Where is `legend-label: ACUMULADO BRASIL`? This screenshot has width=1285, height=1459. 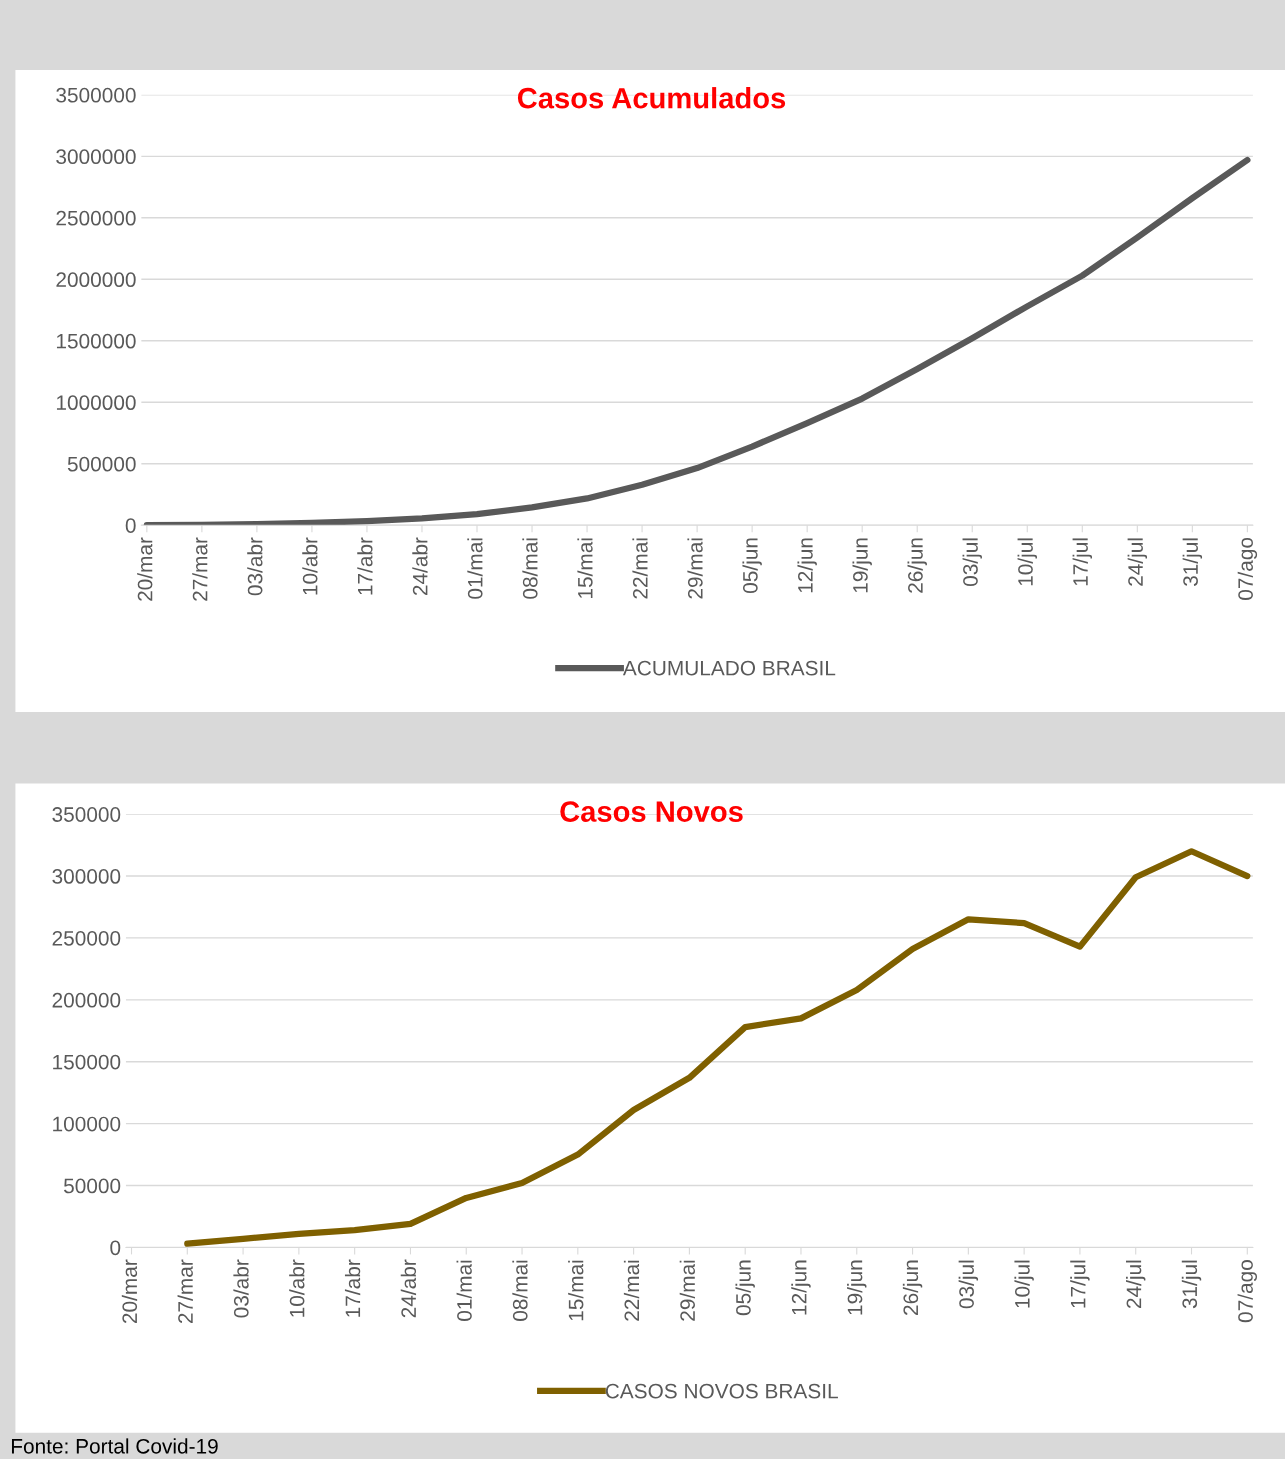
legend-label: ACUMULADO BRASIL is located at coordinates (729, 668).